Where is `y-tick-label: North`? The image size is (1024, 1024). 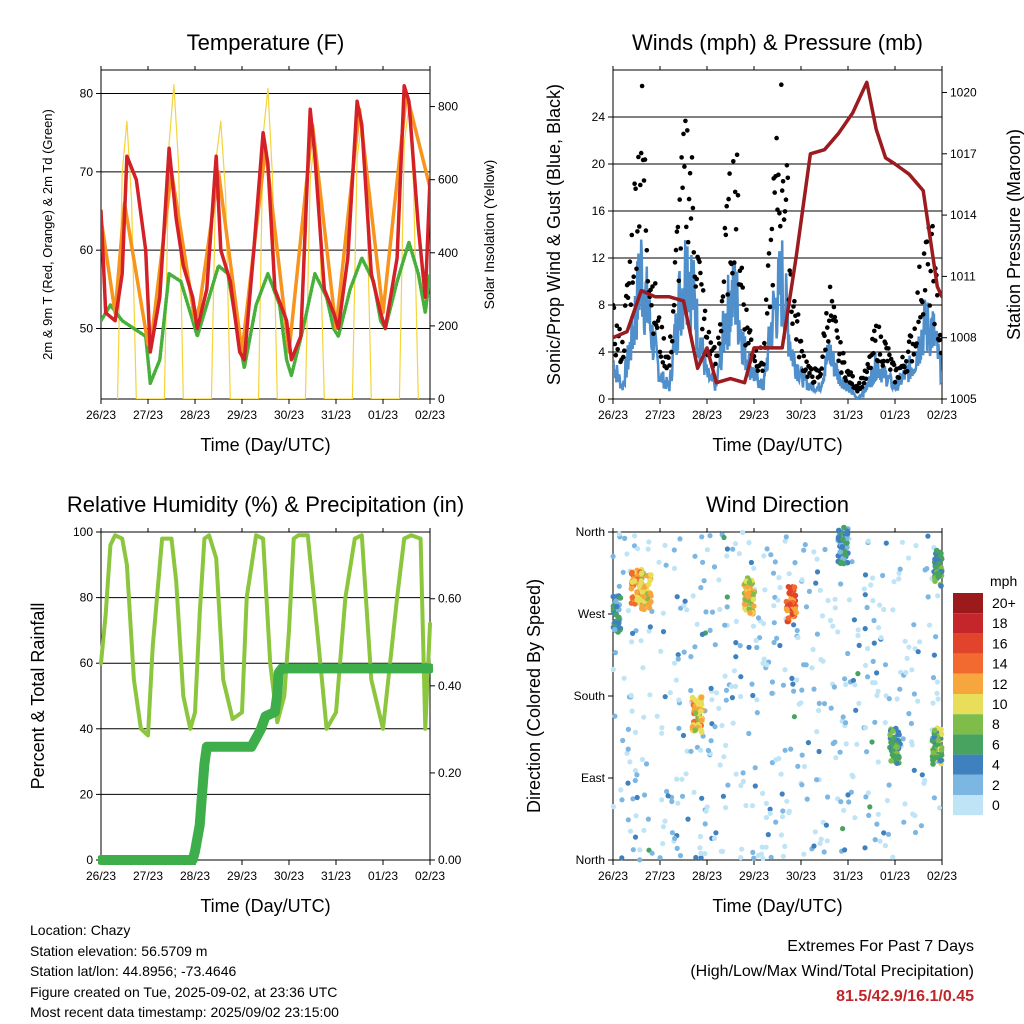 y-tick-label: North is located at coordinates (590, 532).